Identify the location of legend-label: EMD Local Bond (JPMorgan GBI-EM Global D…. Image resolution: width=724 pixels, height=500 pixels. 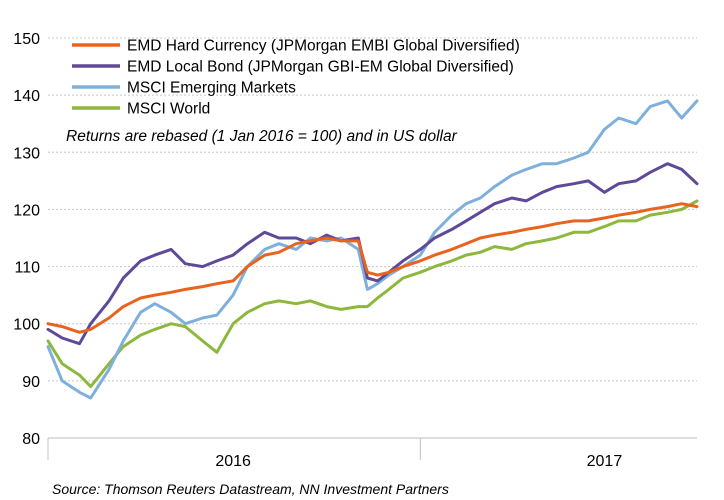
(320, 67).